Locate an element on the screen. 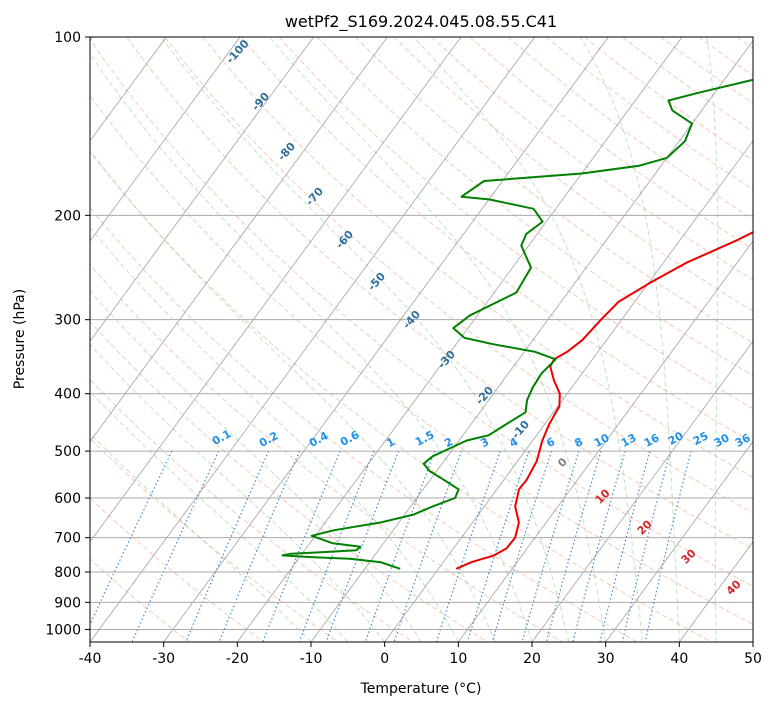  dry-adiabat-label: -50 is located at coordinates (376, 282).